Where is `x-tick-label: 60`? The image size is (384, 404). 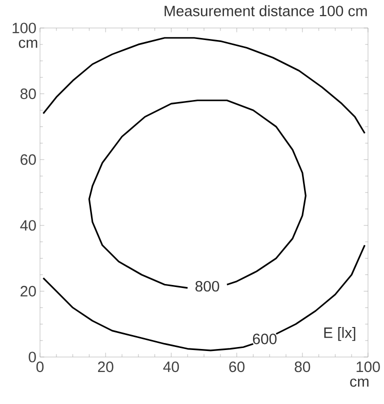
x-tick-label: 60 is located at coordinates (237, 367).